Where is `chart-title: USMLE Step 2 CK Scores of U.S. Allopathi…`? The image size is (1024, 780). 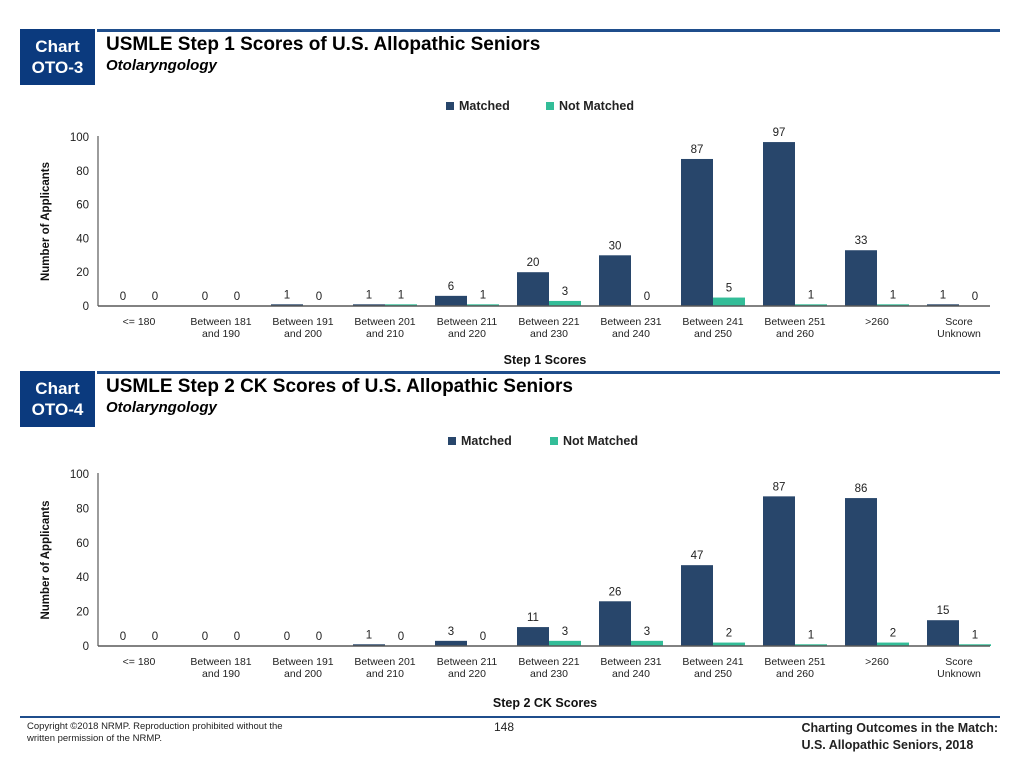 chart-title: USMLE Step 2 CK Scores of U.S. Allopathi… is located at coordinates (339, 386).